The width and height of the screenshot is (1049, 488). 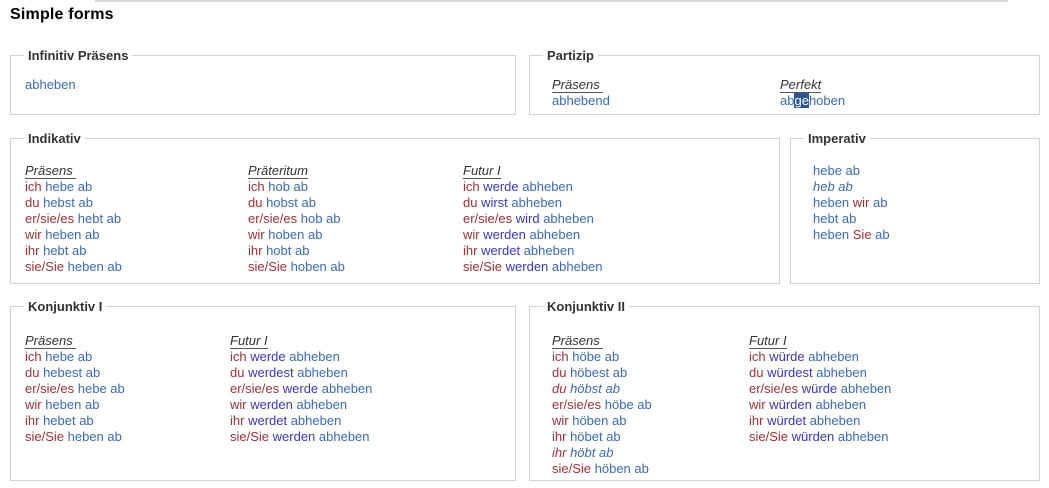 What do you see at coordinates (527, 218) in the screenshot?
I see `auxiliary-verb-text: wird` at bounding box center [527, 218].